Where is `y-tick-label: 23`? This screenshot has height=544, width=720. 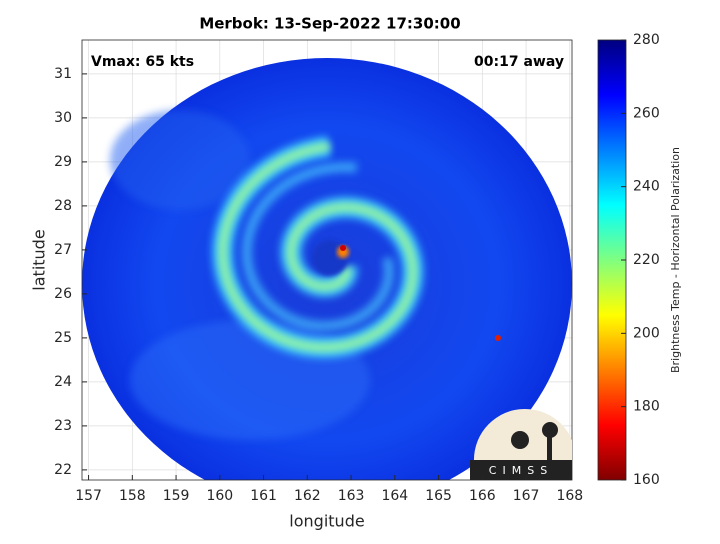 y-tick-label: 23 is located at coordinates (63, 426).